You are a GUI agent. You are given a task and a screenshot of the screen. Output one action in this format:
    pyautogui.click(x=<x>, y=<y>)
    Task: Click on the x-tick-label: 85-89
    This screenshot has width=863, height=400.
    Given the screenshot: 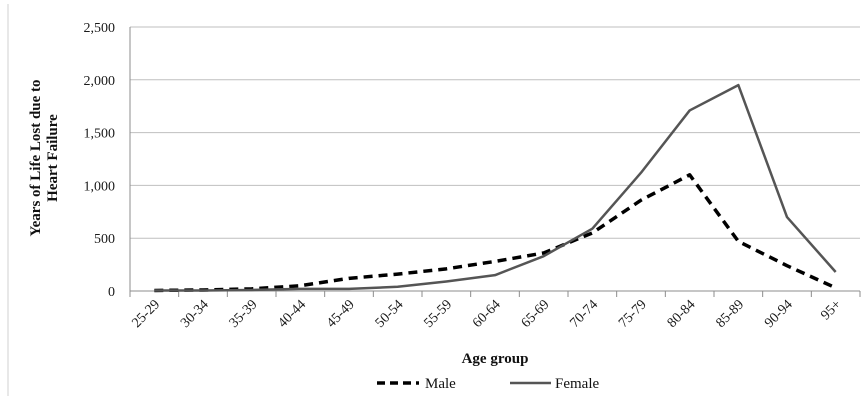 What is the action you would take?
    pyautogui.click(x=730, y=314)
    